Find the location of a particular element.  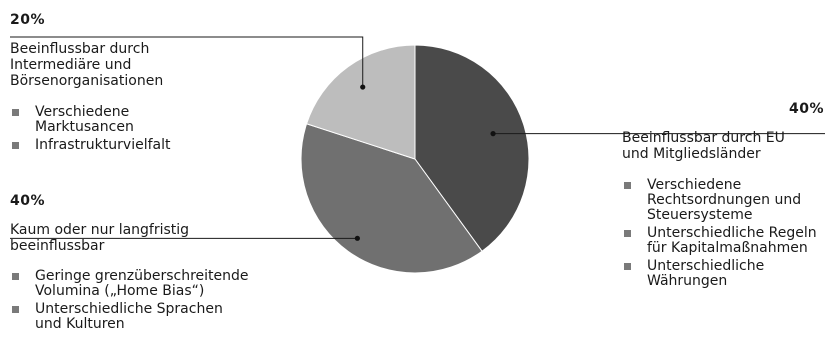

segment-longterm-percent: 40% is located at coordinates (28, 201).